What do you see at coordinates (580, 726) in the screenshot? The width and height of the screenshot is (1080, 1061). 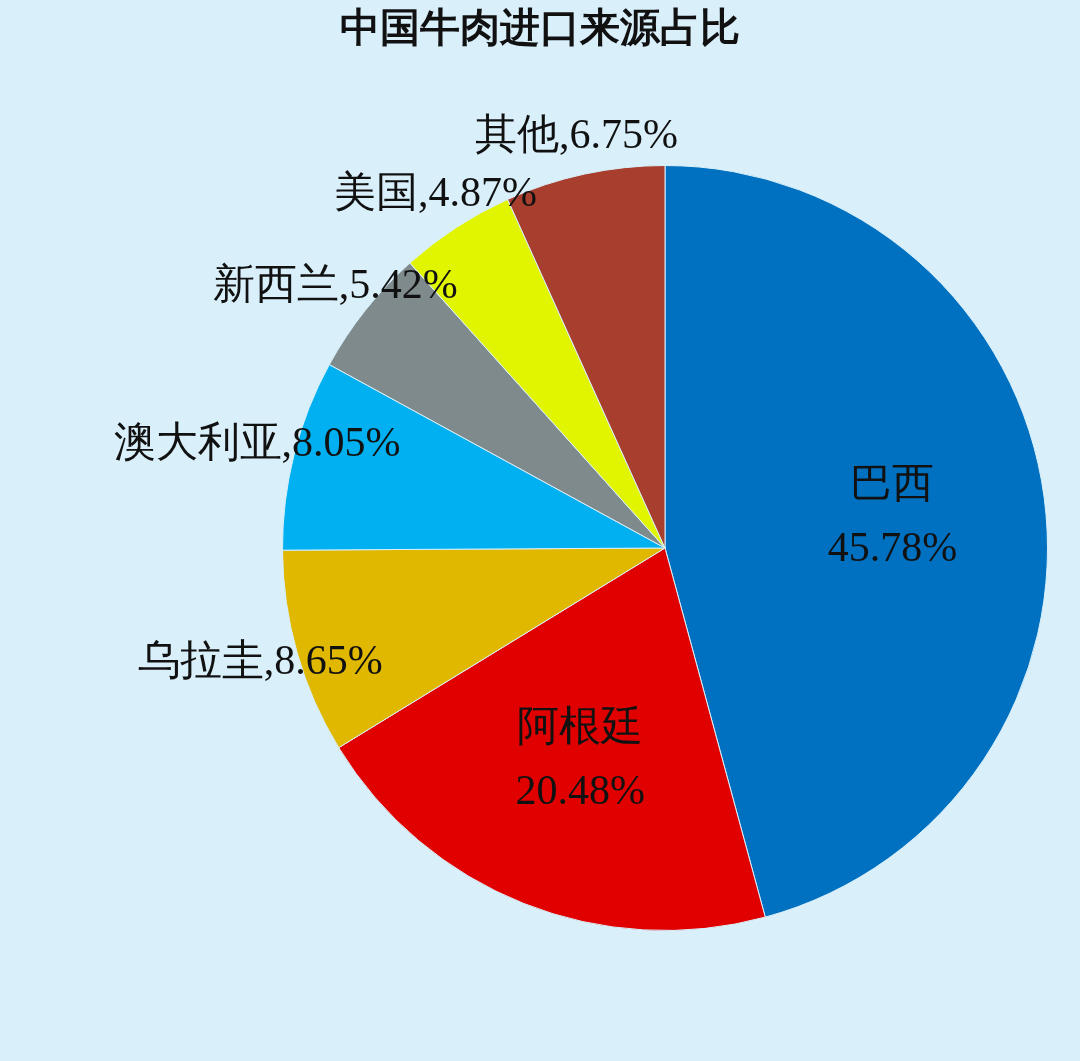 I see `slice-label: 阿根廷` at bounding box center [580, 726].